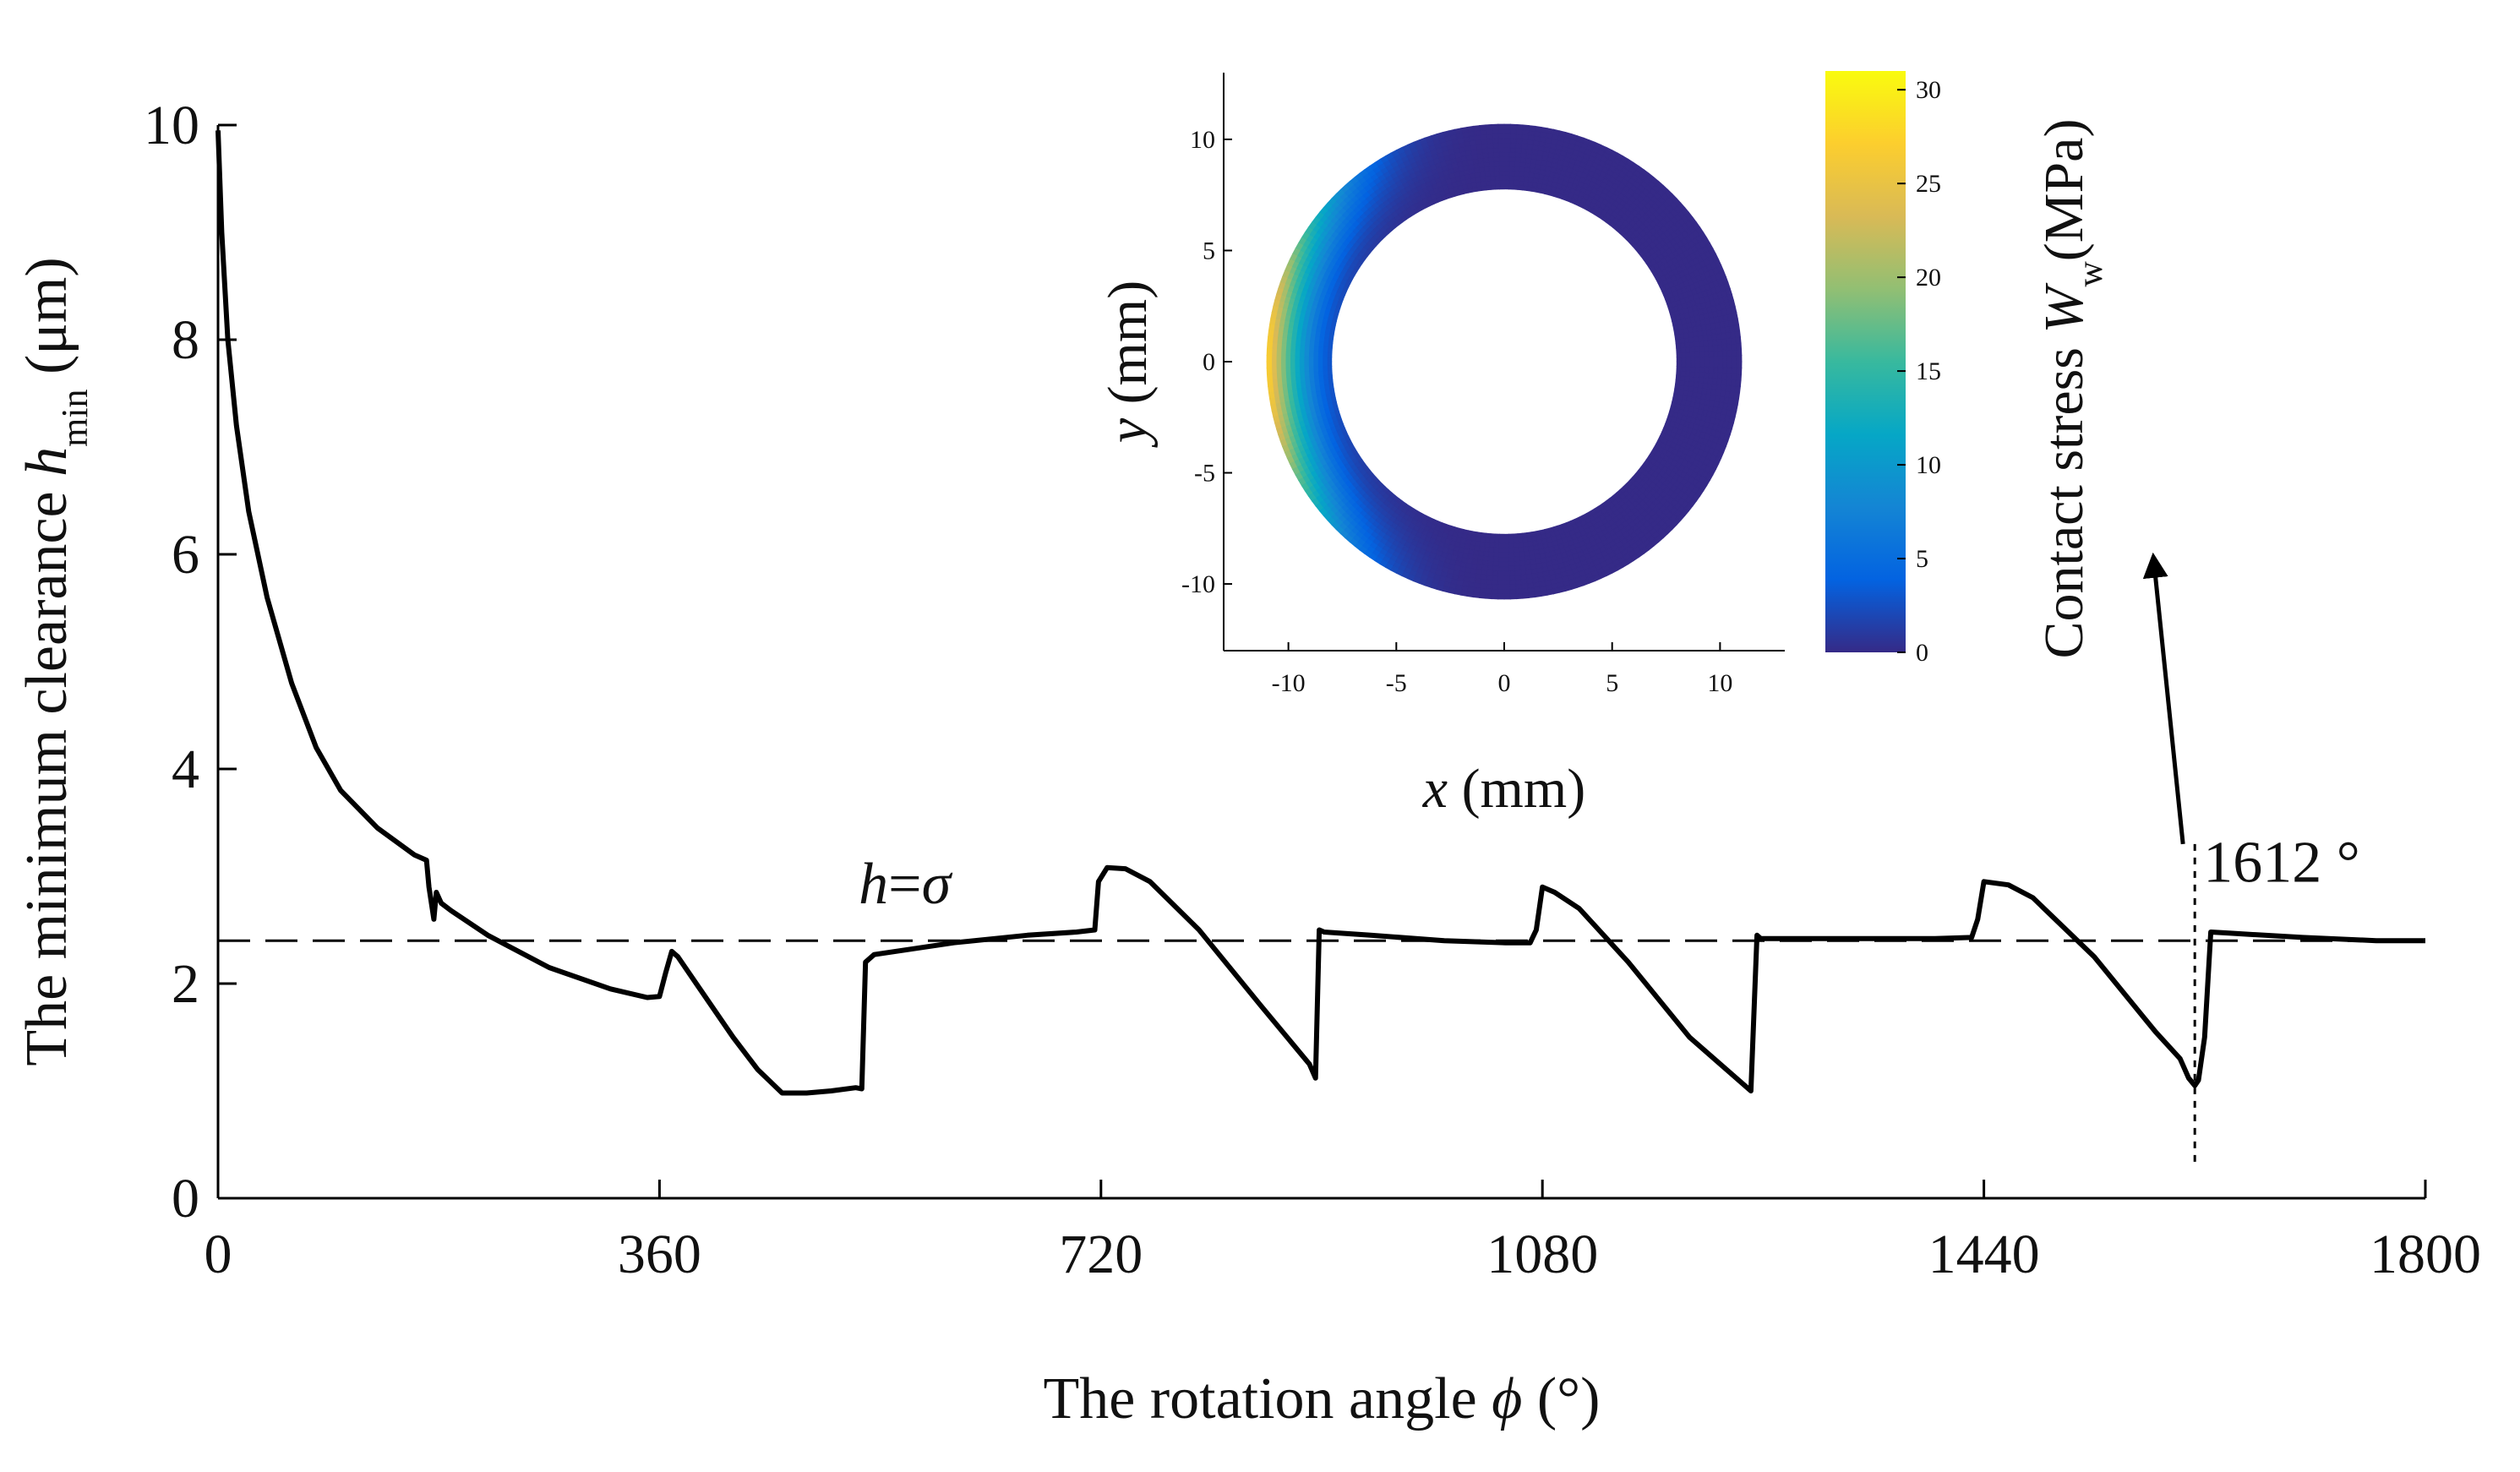 This screenshot has height=1472, width=2520. What do you see at coordinates (1928, 90) in the screenshot?
I see `colorbar-tick-label: 30` at bounding box center [1928, 90].